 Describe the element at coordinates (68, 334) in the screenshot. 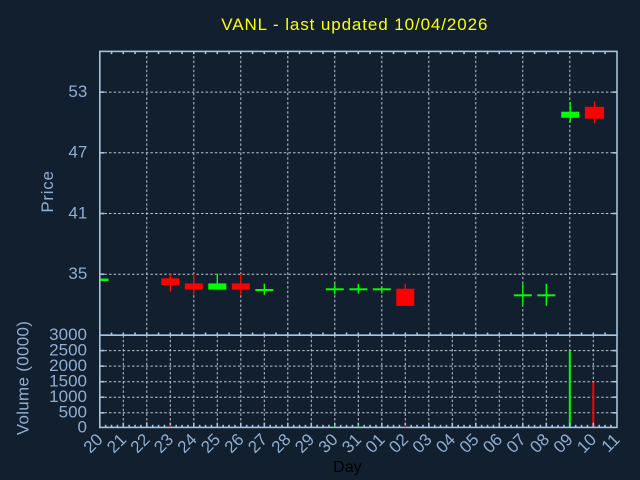

I see `svg-text: 3000` at that location.